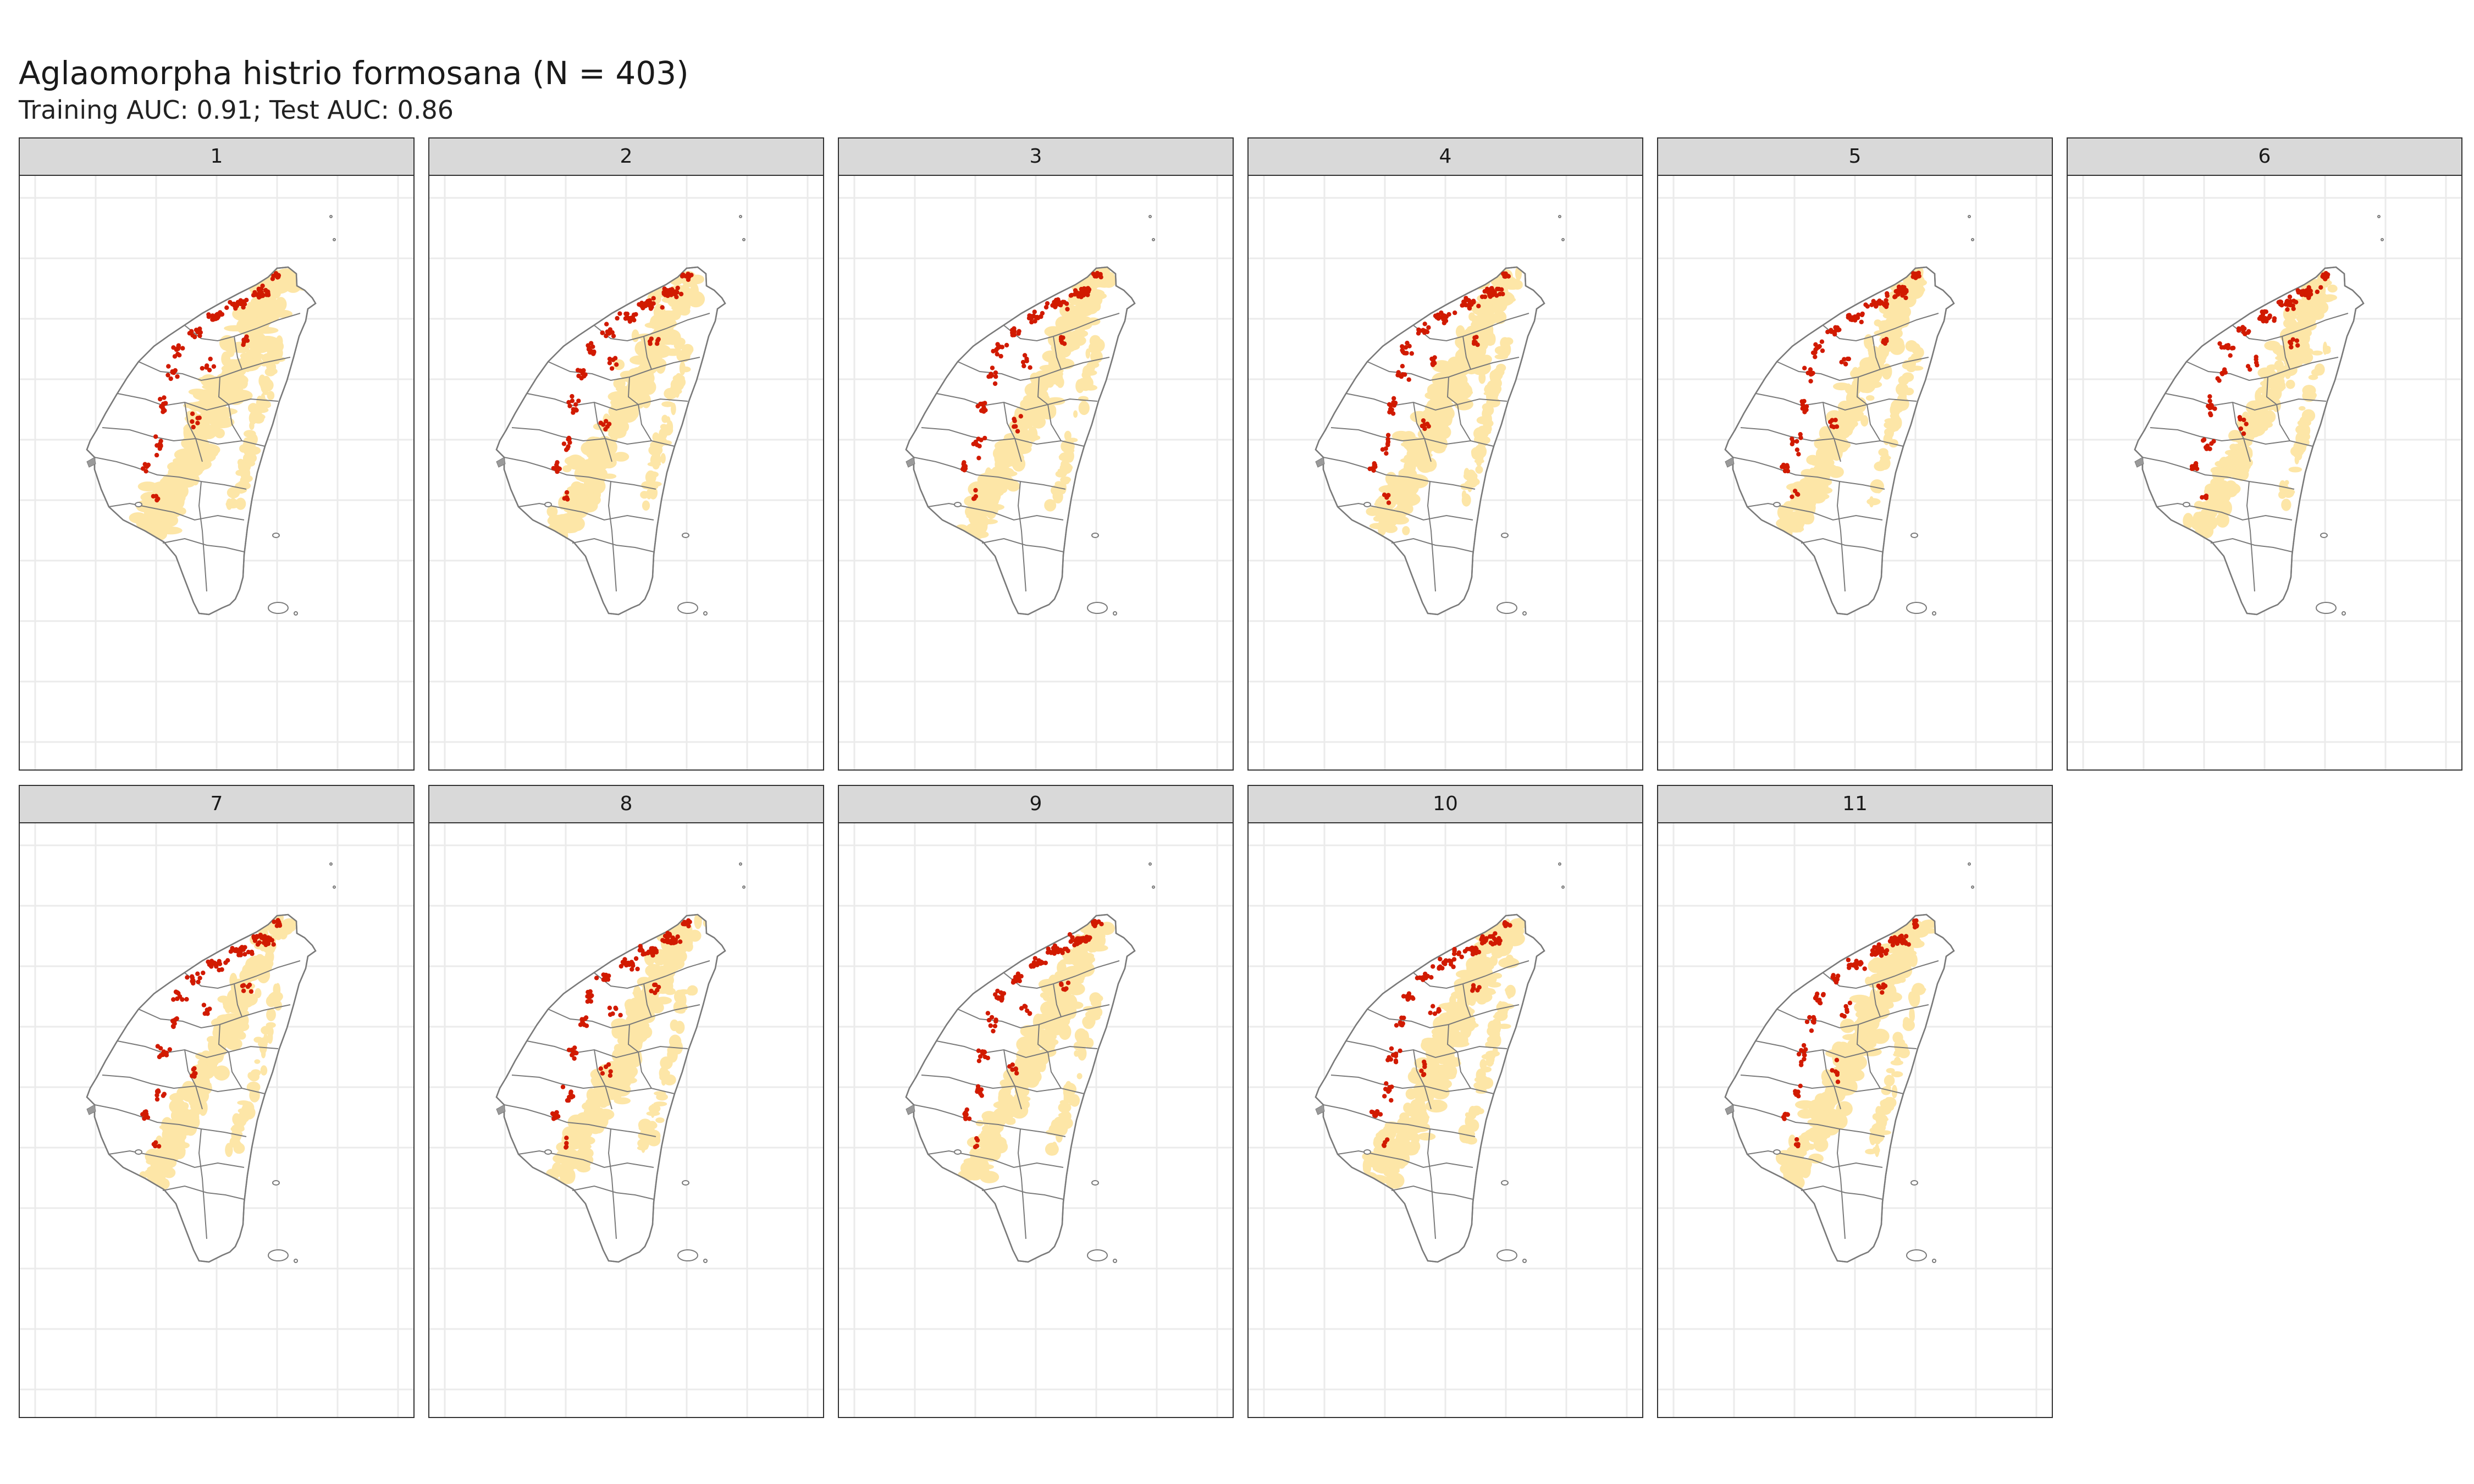 This screenshot has height=1484, width=2474. Describe the element at coordinates (1855, 156) in the screenshot. I see `facet-strip-label: 5` at that location.